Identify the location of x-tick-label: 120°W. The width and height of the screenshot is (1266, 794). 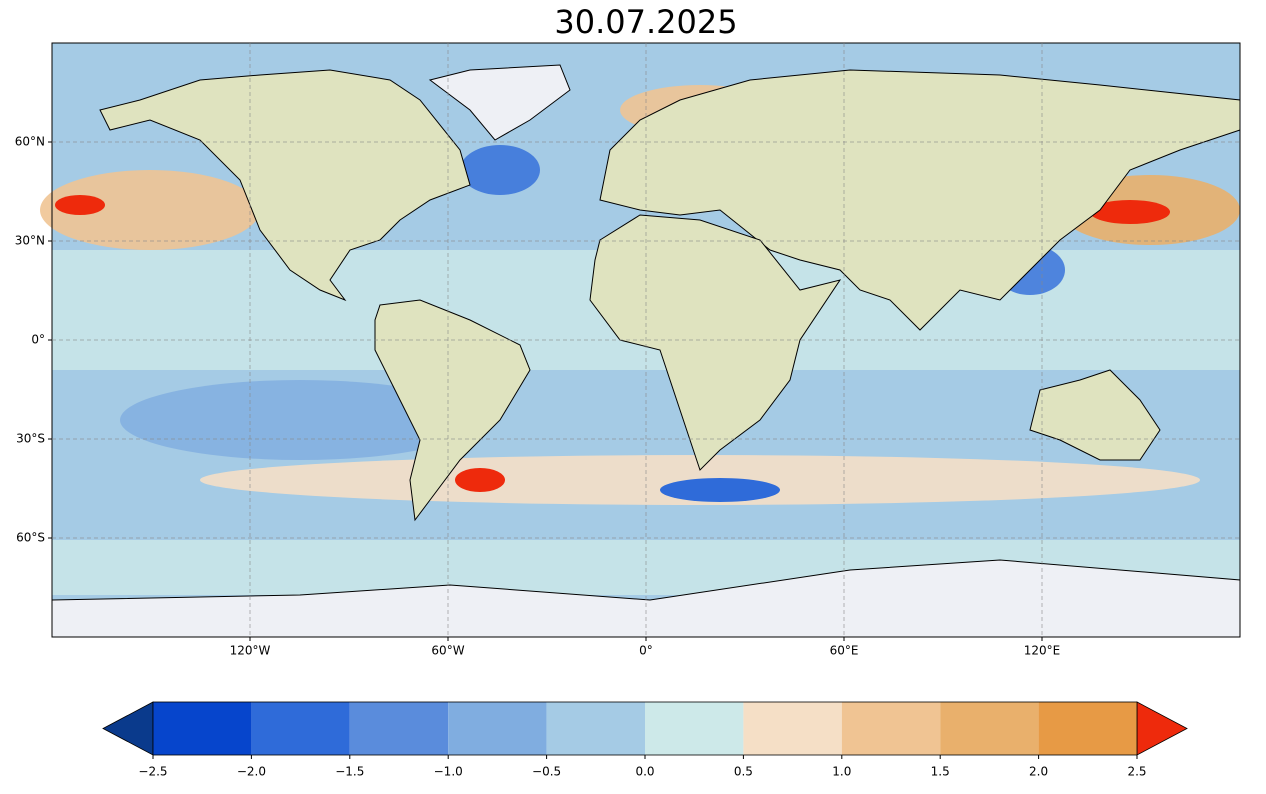
(250, 651).